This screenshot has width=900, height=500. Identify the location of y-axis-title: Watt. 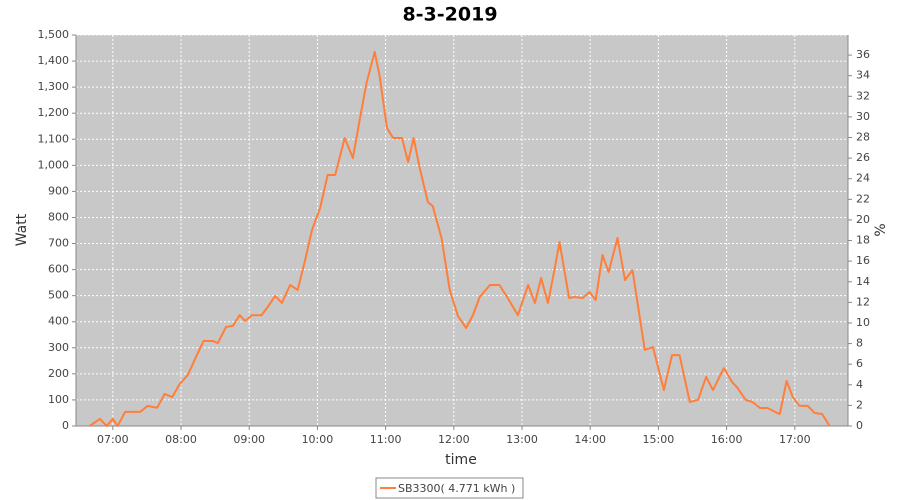
(22, 229).